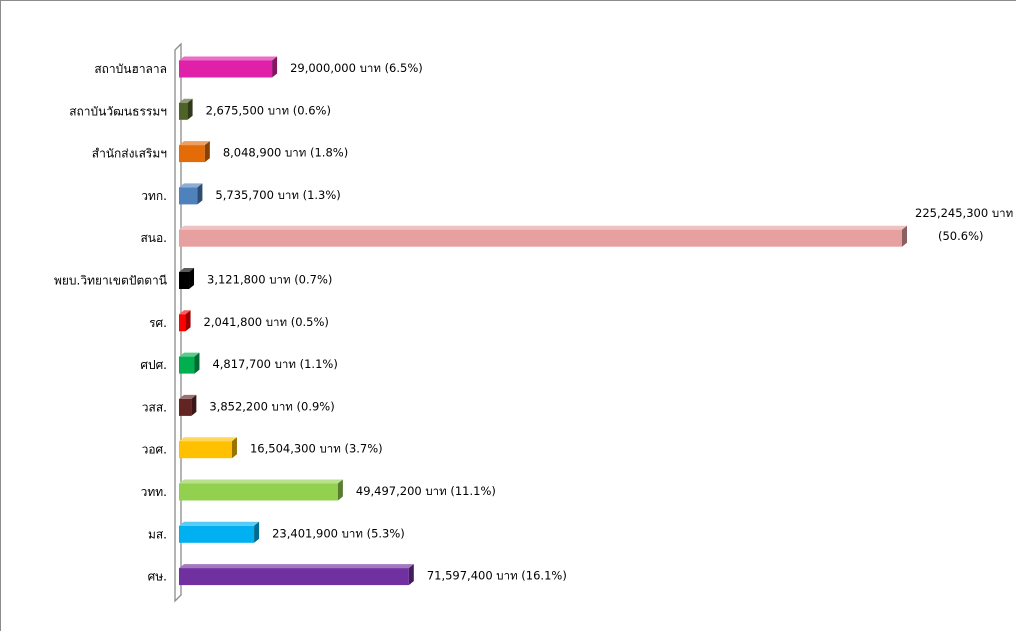 The width and height of the screenshot is (1016, 632). Describe the element at coordinates (157, 577) in the screenshot. I see `category-label: ศษ.` at that location.